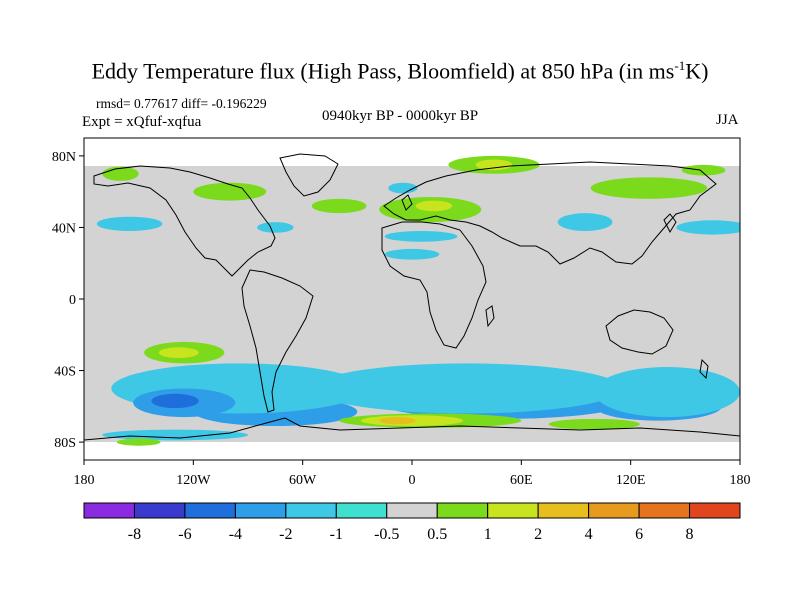 This screenshot has width=800, height=600. Describe the element at coordinates (412, 480) in the screenshot. I see `lon-tick-label: 0` at that location.